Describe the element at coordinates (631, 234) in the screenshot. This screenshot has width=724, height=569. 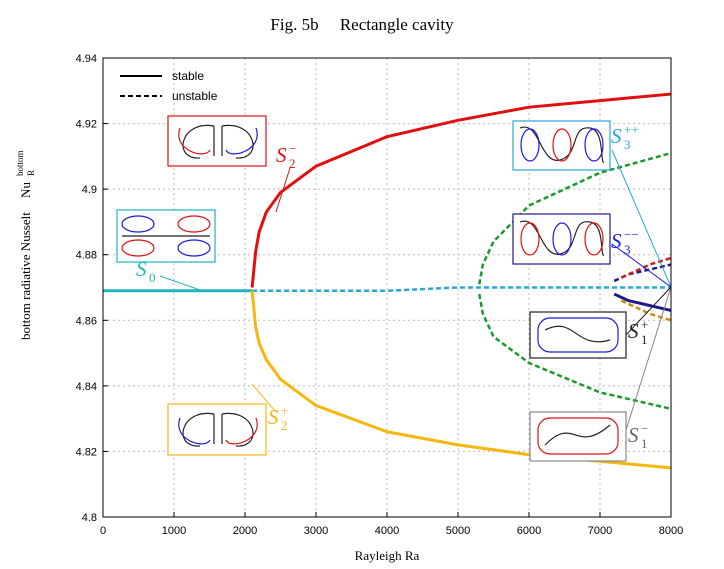
I see `annotation-sup: −−` at that location.